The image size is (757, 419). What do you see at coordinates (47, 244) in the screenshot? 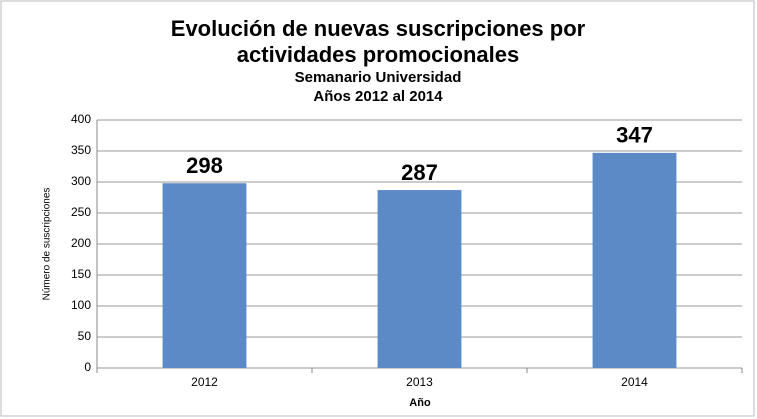
I see `y-axis-label: Número de suscripciones` at bounding box center [47, 244].